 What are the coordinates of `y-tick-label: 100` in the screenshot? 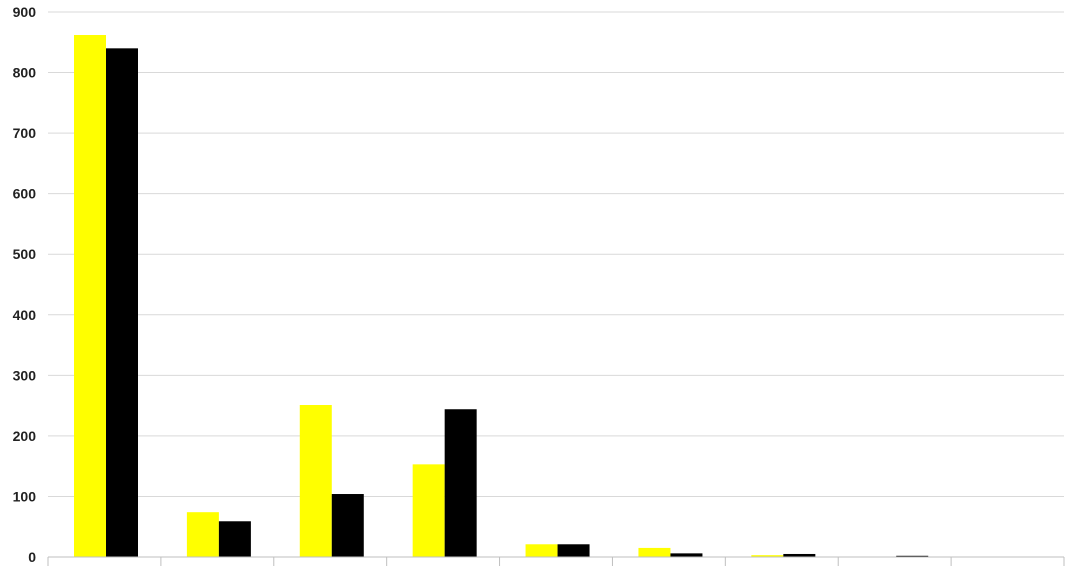 It's located at (25, 496).